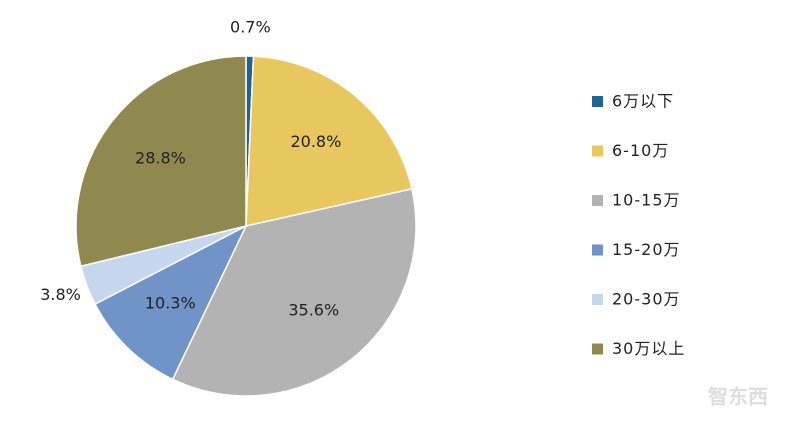  I want to click on watermark: 智东西, so click(738, 397).